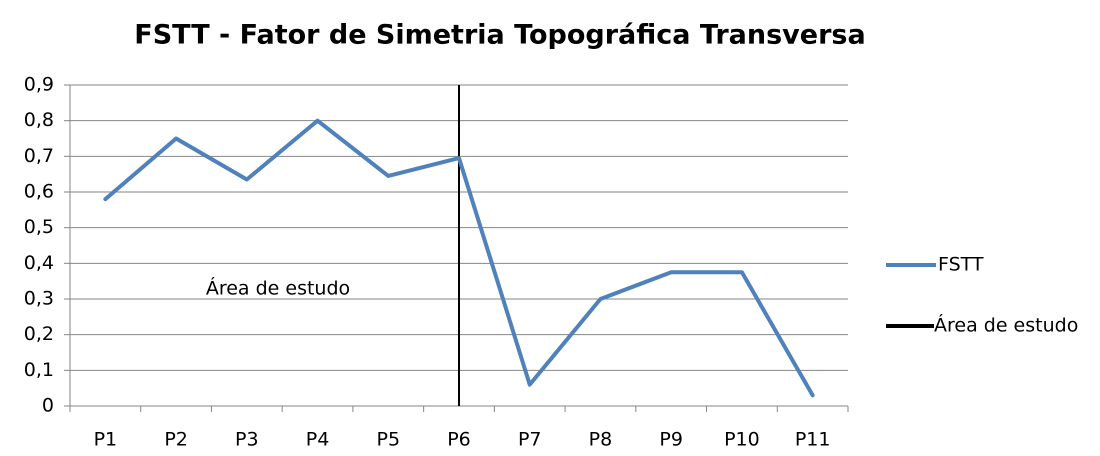 The image size is (1100, 456). Describe the element at coordinates (176, 440) in the screenshot. I see `x-tick-label: P2` at that location.